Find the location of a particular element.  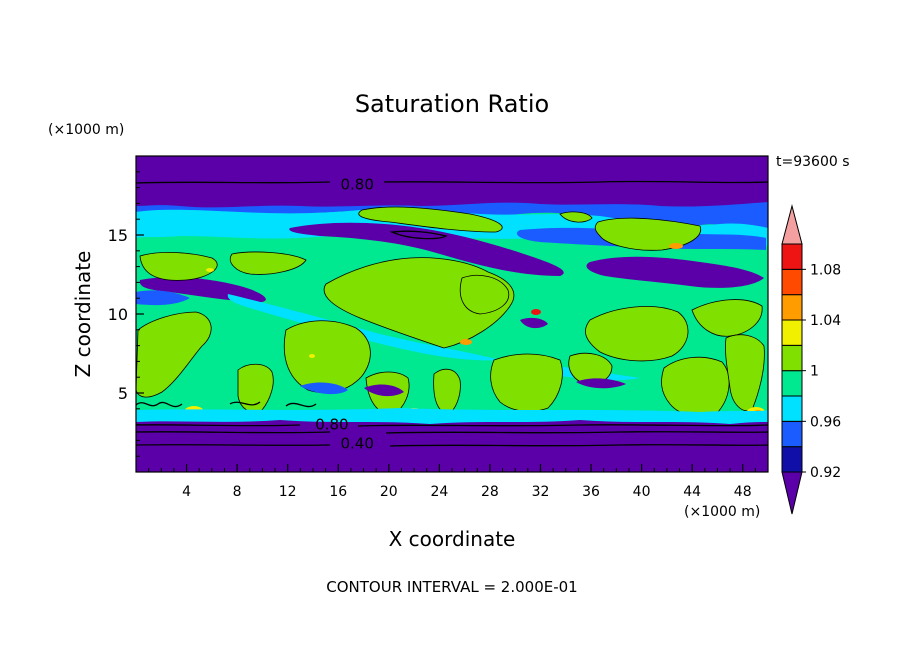

contour-label-layer: 0.800.800.40 is located at coordinates (344, 313).